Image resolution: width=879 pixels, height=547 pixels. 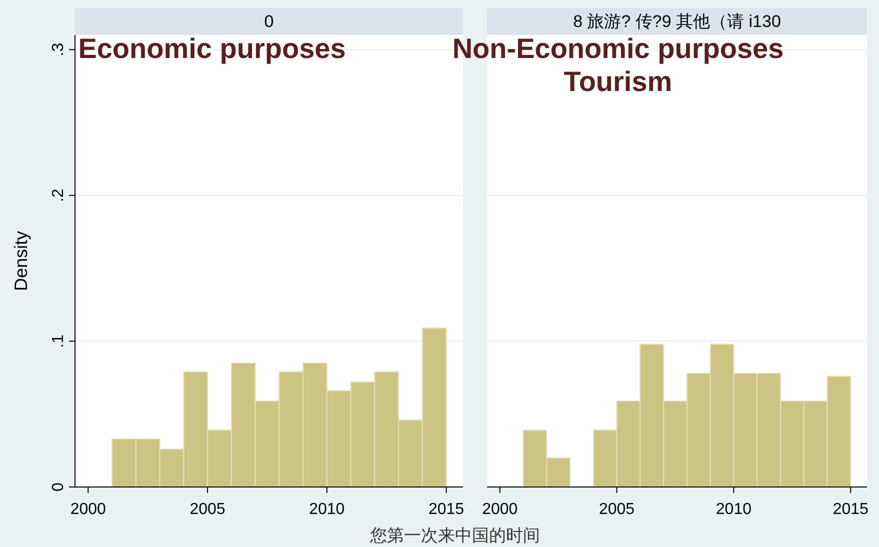 I want to click on annotation: Non-Economic purposes, so click(x=618, y=48).